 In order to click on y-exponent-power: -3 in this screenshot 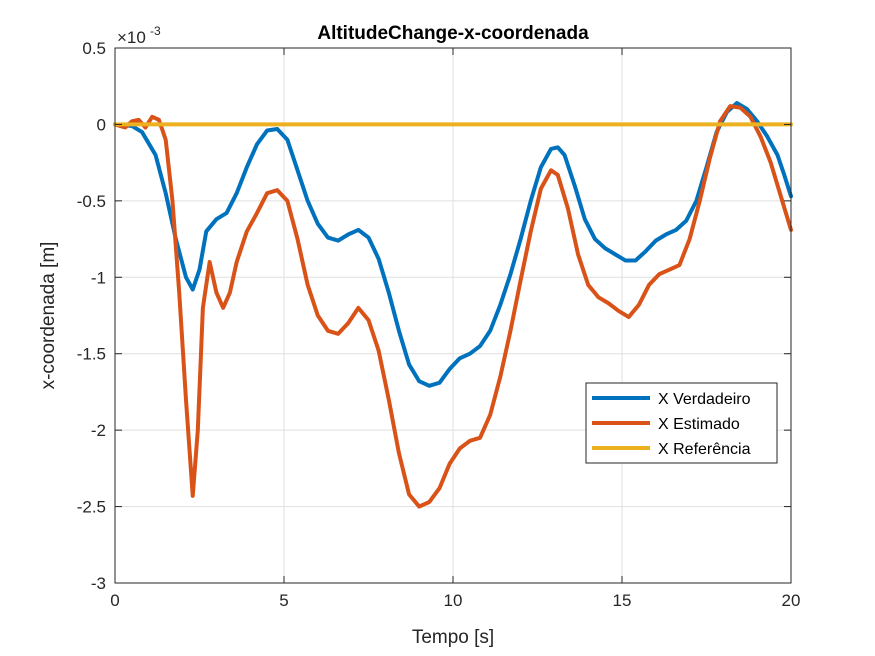, I will do `click(155, 31)`.